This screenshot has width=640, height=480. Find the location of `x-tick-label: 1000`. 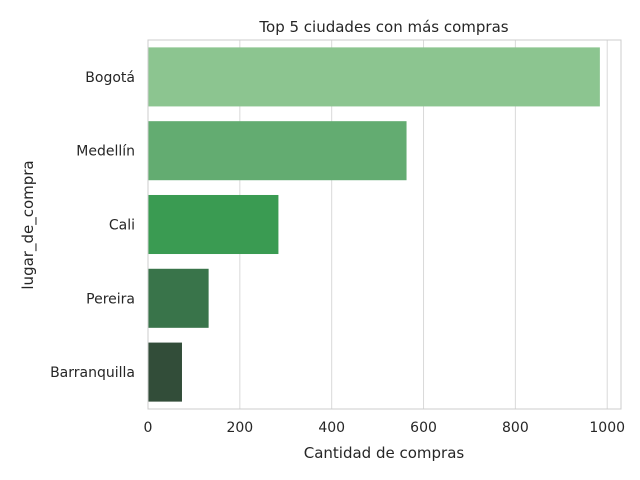

x-tick-label: 1000 is located at coordinates (607, 428).